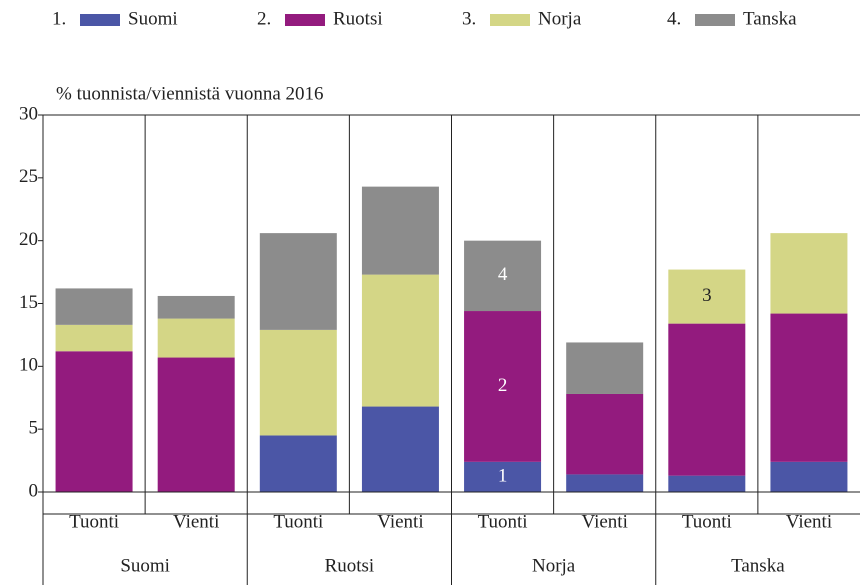 The image size is (860, 585). Describe the element at coordinates (758, 565) in the screenshot. I see `group-label: Tanska` at that location.